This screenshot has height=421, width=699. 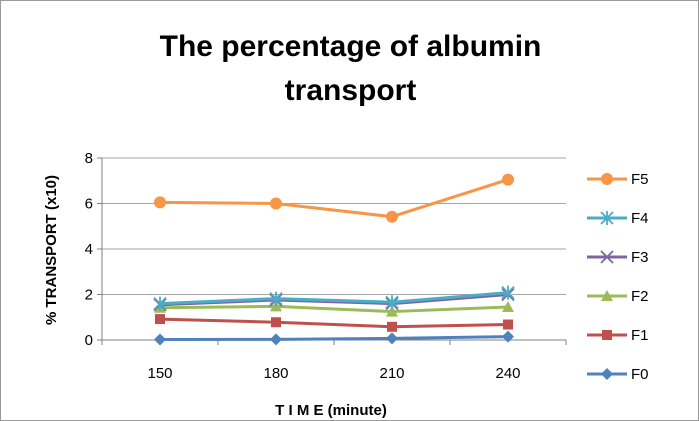 I want to click on legend-entry-f5: F5, so click(x=618, y=179).